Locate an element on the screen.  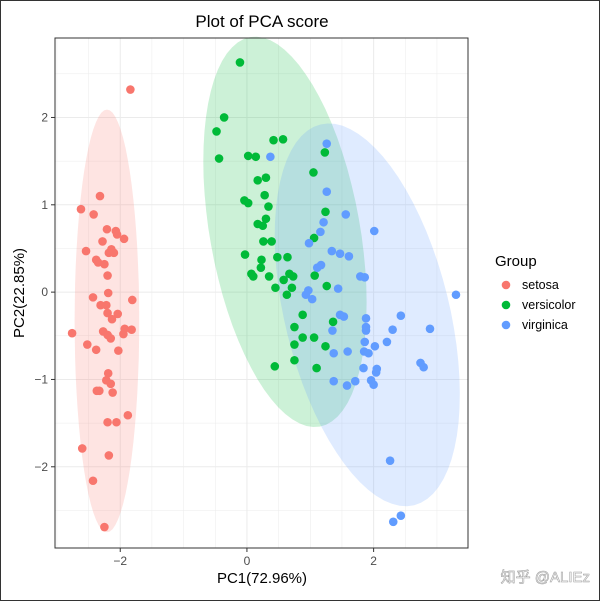
x-tick-label: 2 is located at coordinates (373, 561).